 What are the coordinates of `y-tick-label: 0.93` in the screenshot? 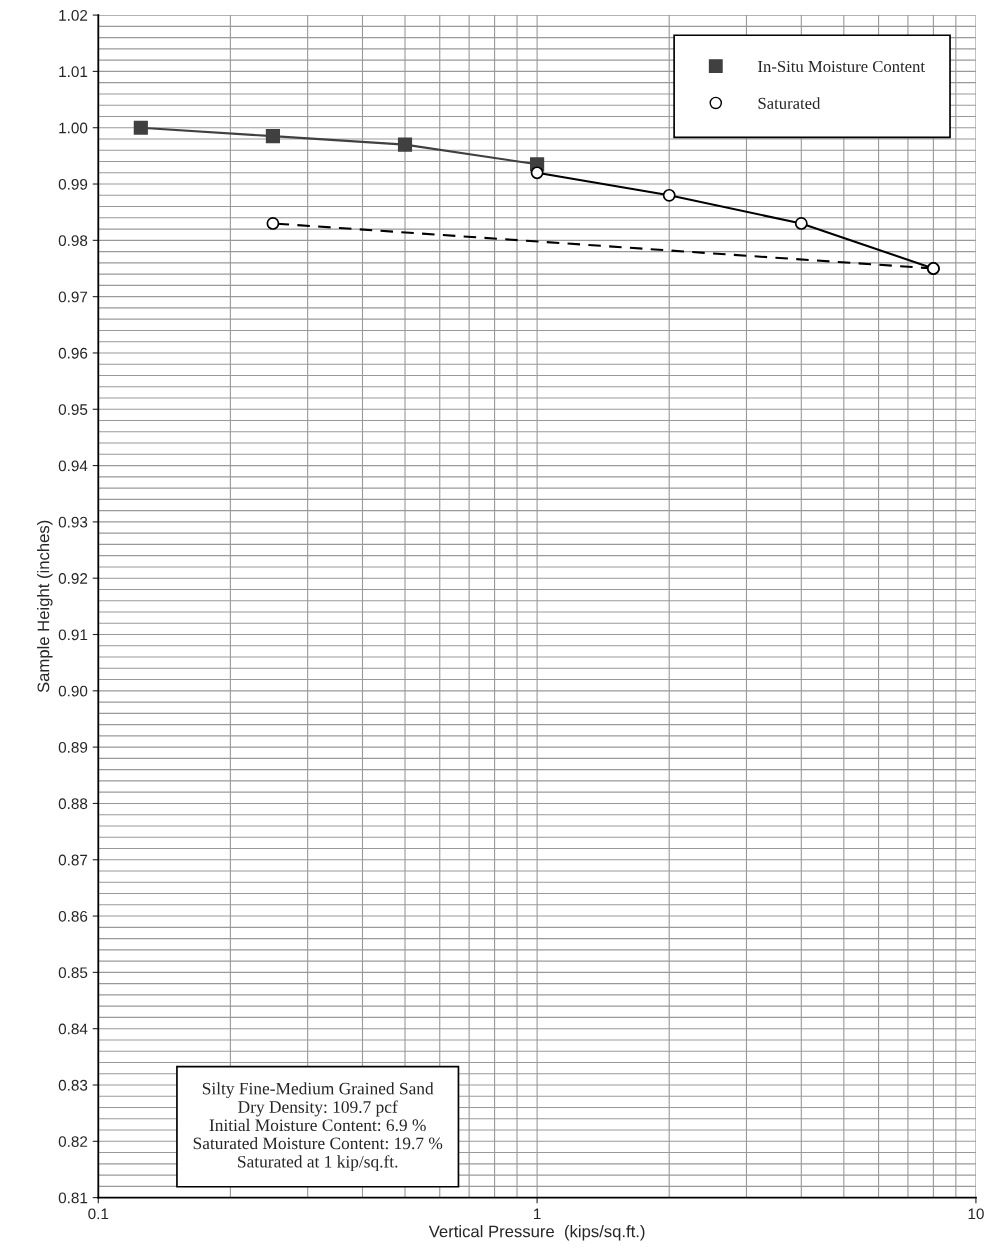 It's located at (73, 522).